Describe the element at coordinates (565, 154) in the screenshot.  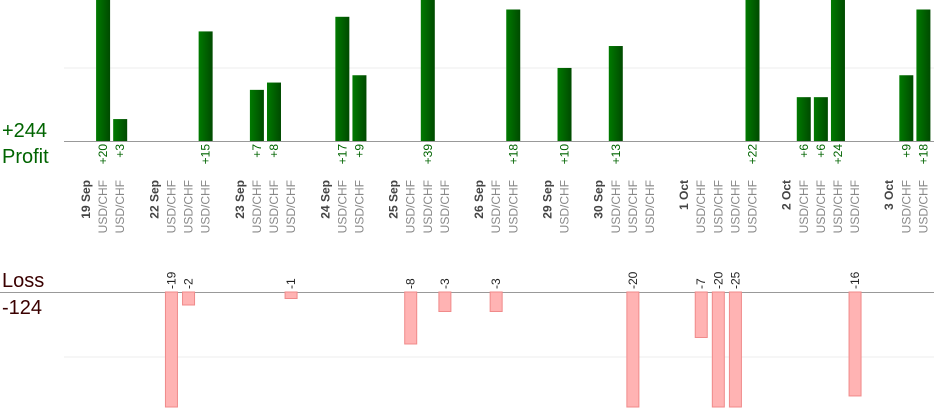
I see `value-label: +10` at that location.